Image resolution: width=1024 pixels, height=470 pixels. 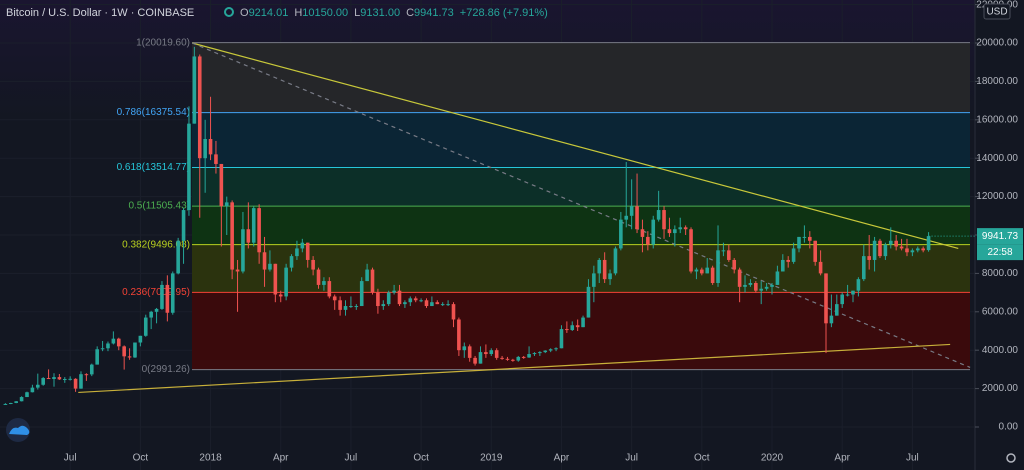 What do you see at coordinates (842, 458) in the screenshot?
I see `x-tick-label: Apr` at bounding box center [842, 458].